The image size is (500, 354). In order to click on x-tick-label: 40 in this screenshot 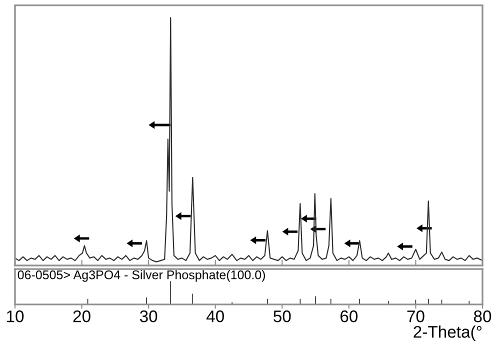, I will do `click(215, 316)`.